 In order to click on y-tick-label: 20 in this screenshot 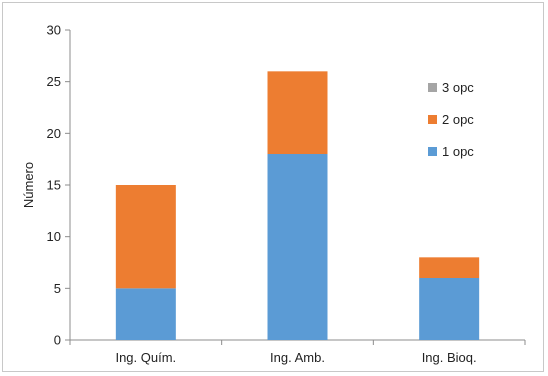, I will do `click(54, 133)`.